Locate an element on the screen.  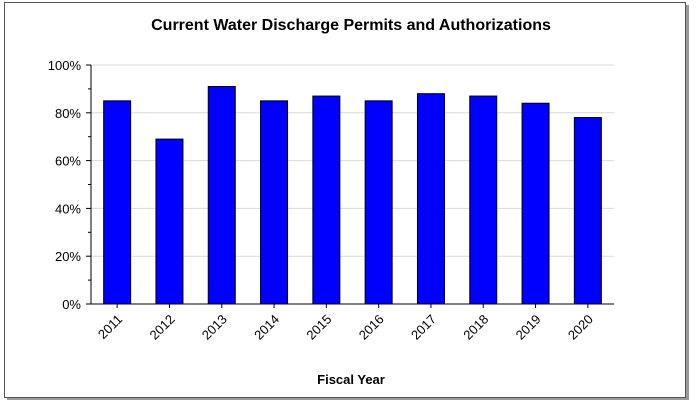
bar-2019 is located at coordinates (535, 203).